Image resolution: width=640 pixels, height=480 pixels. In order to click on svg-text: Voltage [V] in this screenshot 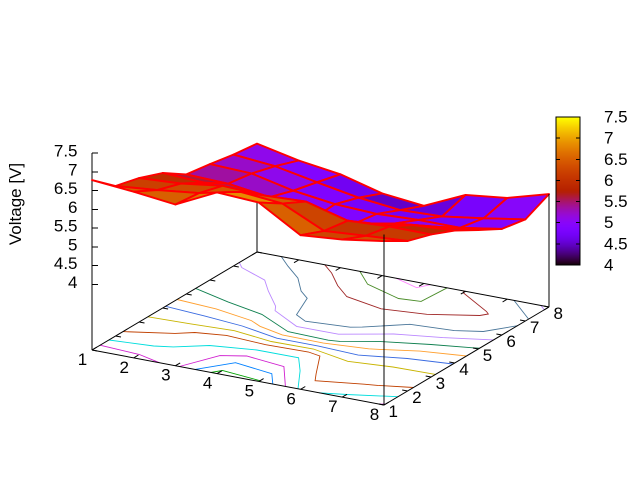, I will do `click(15, 204)`.